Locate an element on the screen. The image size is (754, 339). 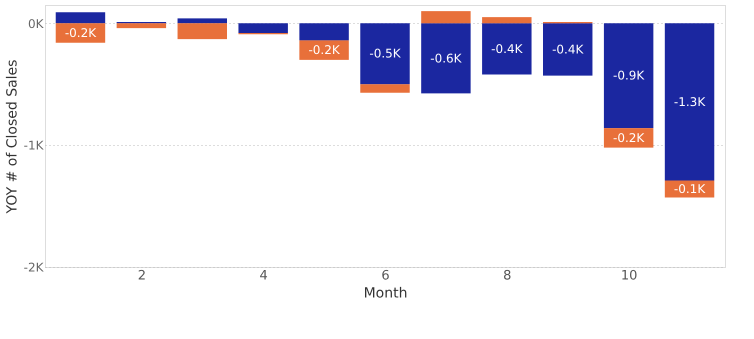
data-label: -1.3K is located at coordinates (690, 101).